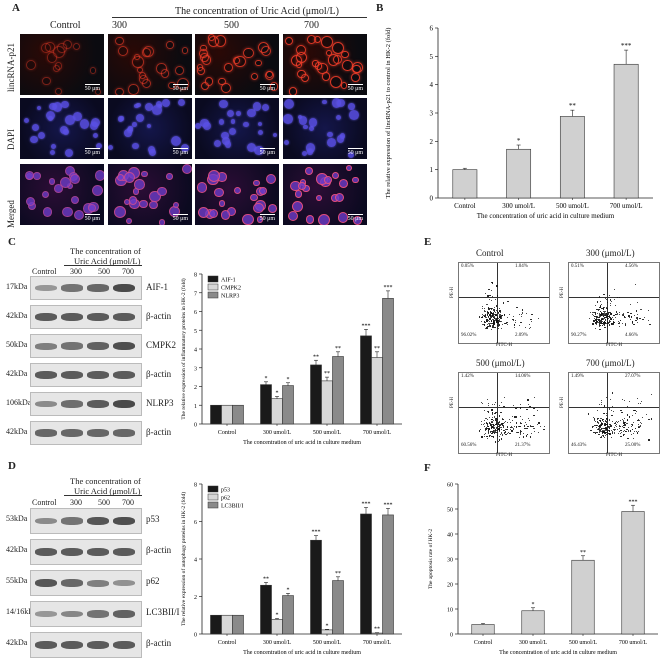 The image size is (669, 660). Describe the element at coordinates (483, 643) in the screenshot. I see `x-tick-label: Control` at that location.